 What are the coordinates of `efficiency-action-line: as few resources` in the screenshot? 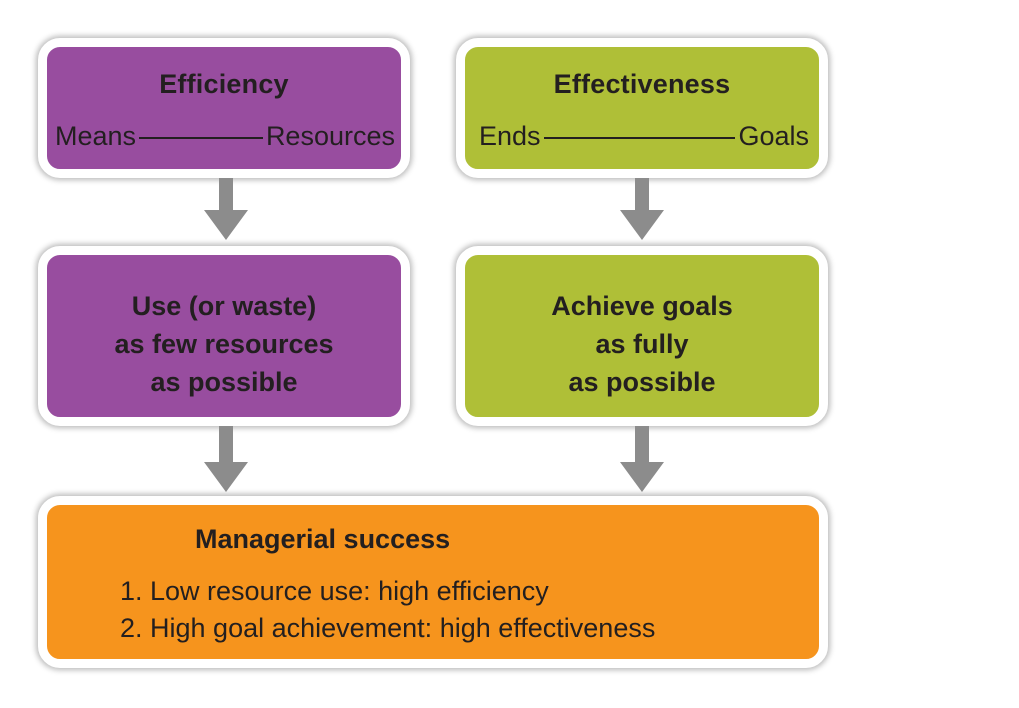 It's located at (224, 344).